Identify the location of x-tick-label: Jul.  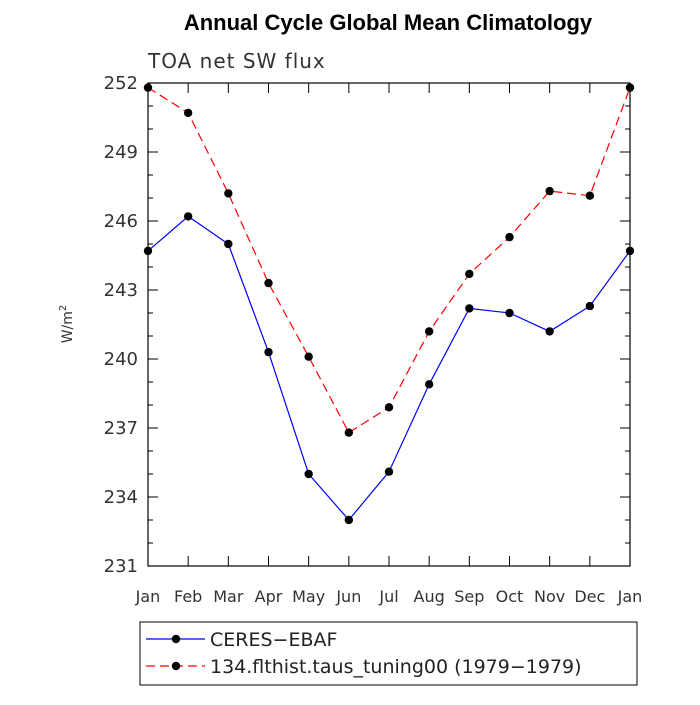
(388, 596).